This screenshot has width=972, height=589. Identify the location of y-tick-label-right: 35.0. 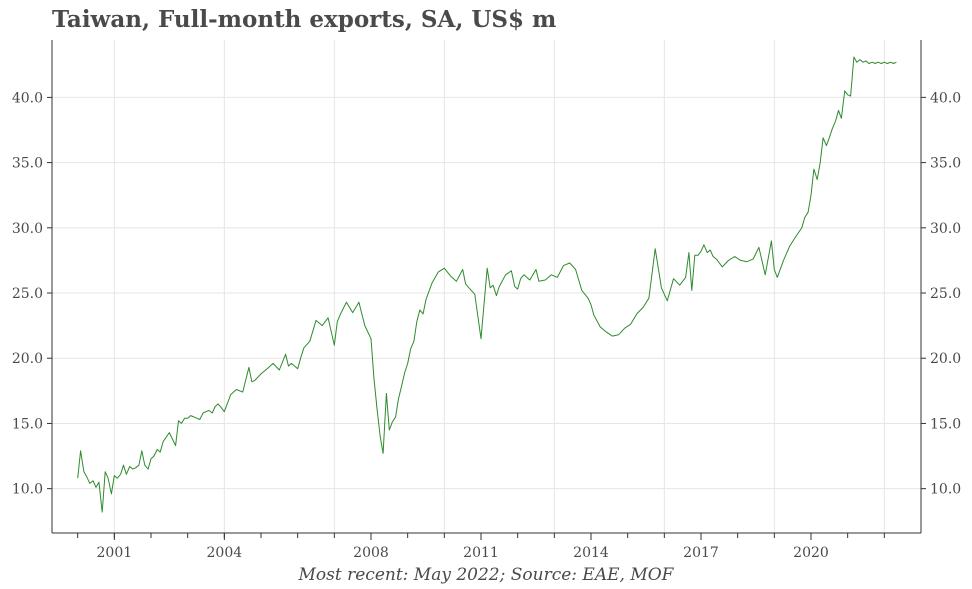
(945, 164).